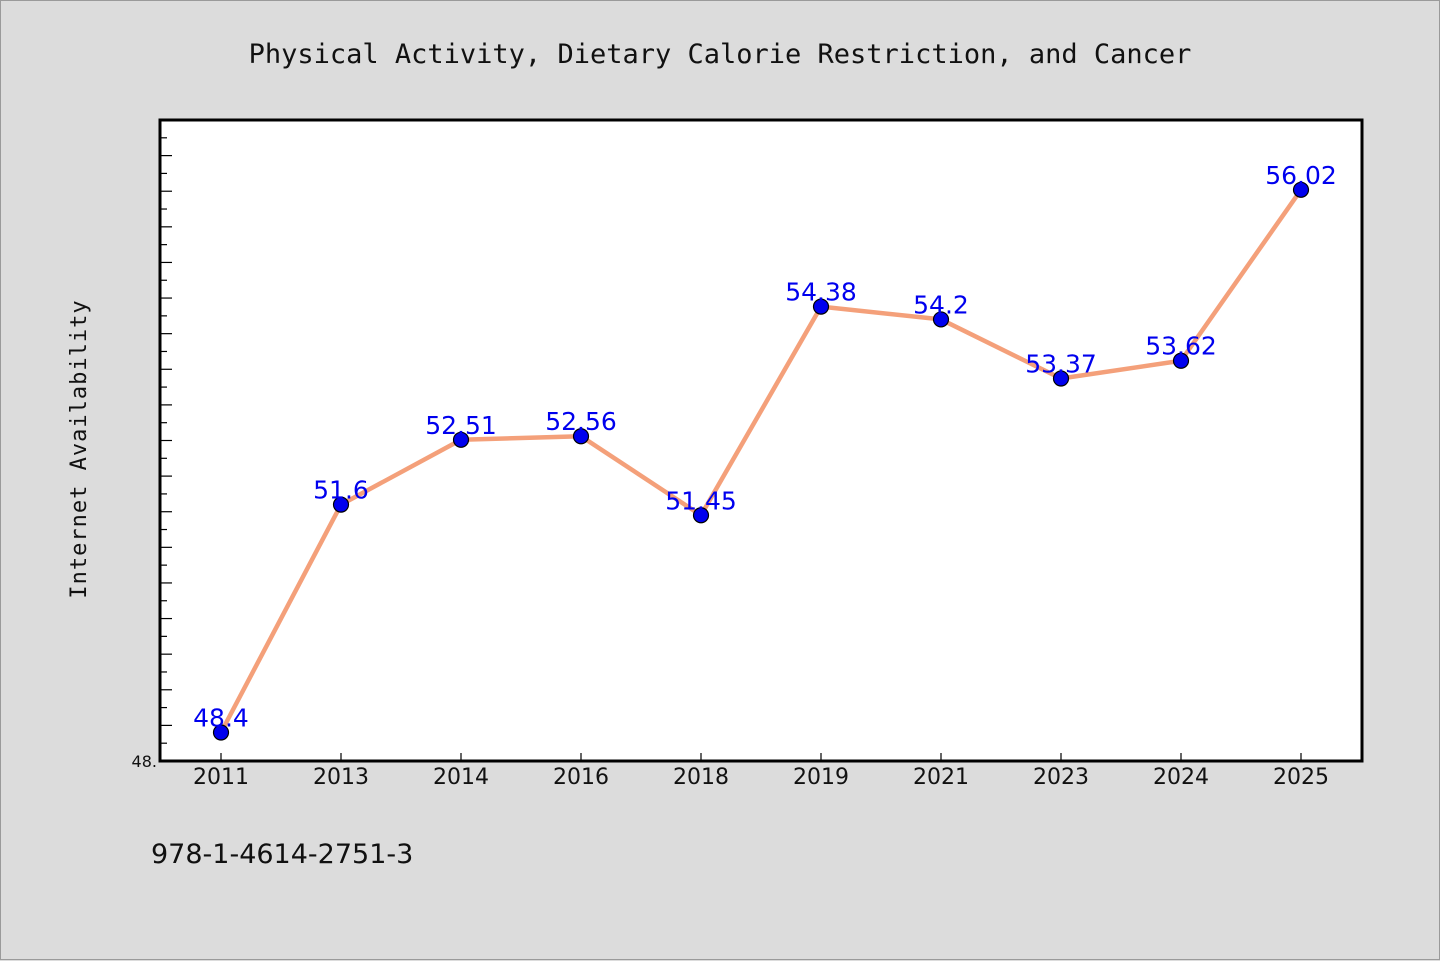 The height and width of the screenshot is (961, 1440). I want to click on data-label: 52.51, so click(461, 425).